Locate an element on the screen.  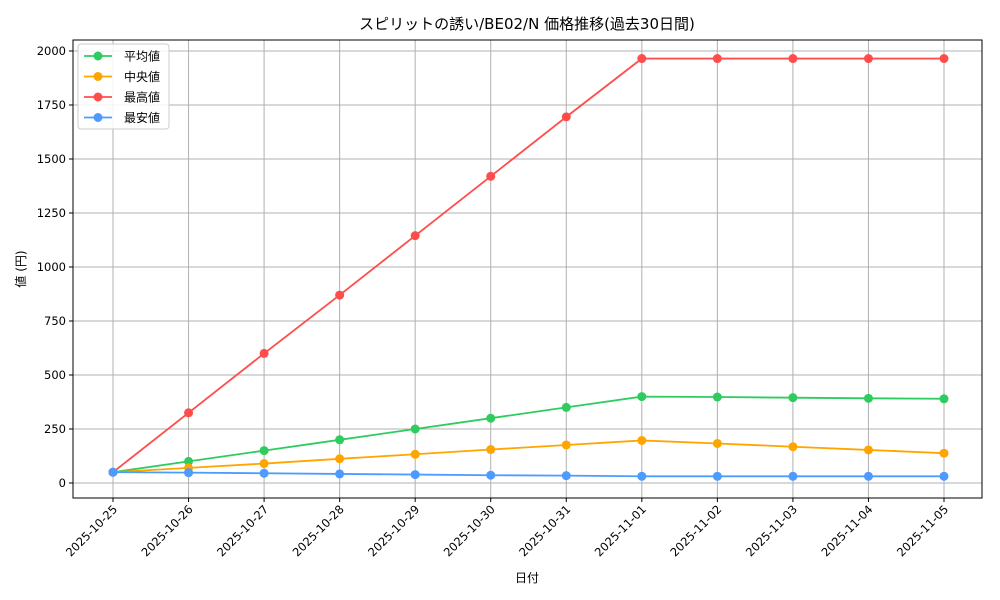
chart-title: スピリットの誘い/BE02/N 価格推移(過去30日間) is located at coordinates (527, 24).